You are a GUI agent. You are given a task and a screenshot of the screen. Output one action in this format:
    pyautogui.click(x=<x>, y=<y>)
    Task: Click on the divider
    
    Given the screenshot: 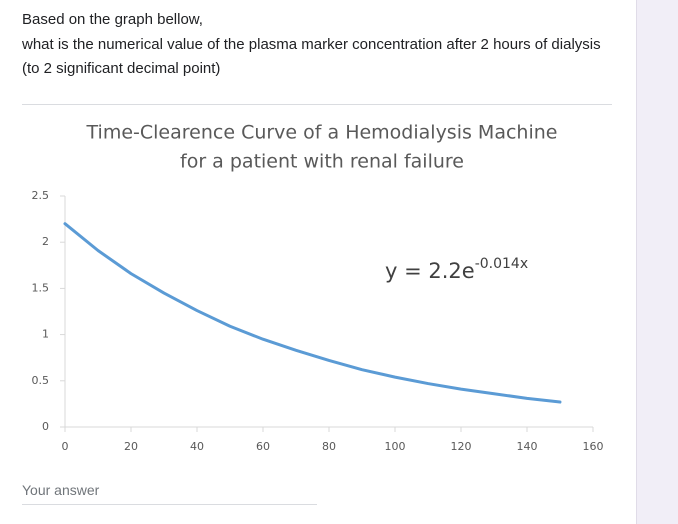 What is the action you would take?
    pyautogui.click(x=317, y=104)
    